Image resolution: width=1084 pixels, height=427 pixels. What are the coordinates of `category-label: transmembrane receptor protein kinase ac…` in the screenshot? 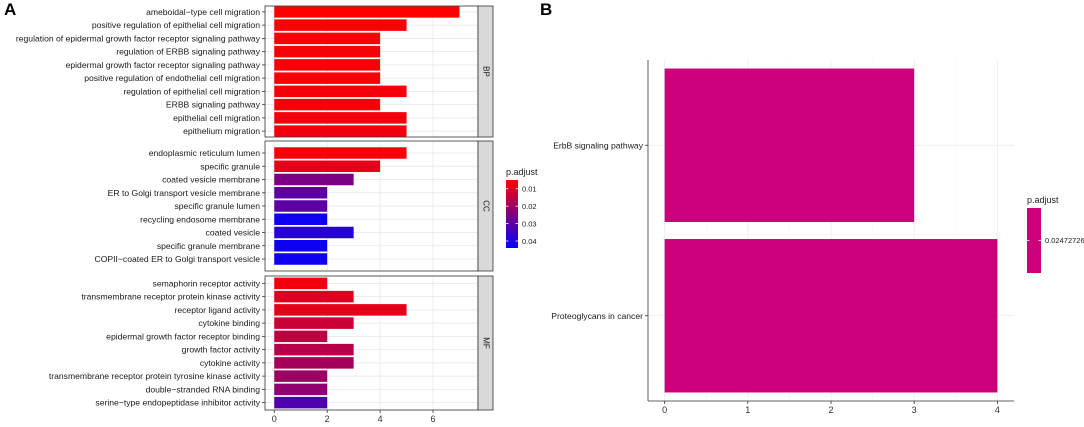 It's located at (170, 297).